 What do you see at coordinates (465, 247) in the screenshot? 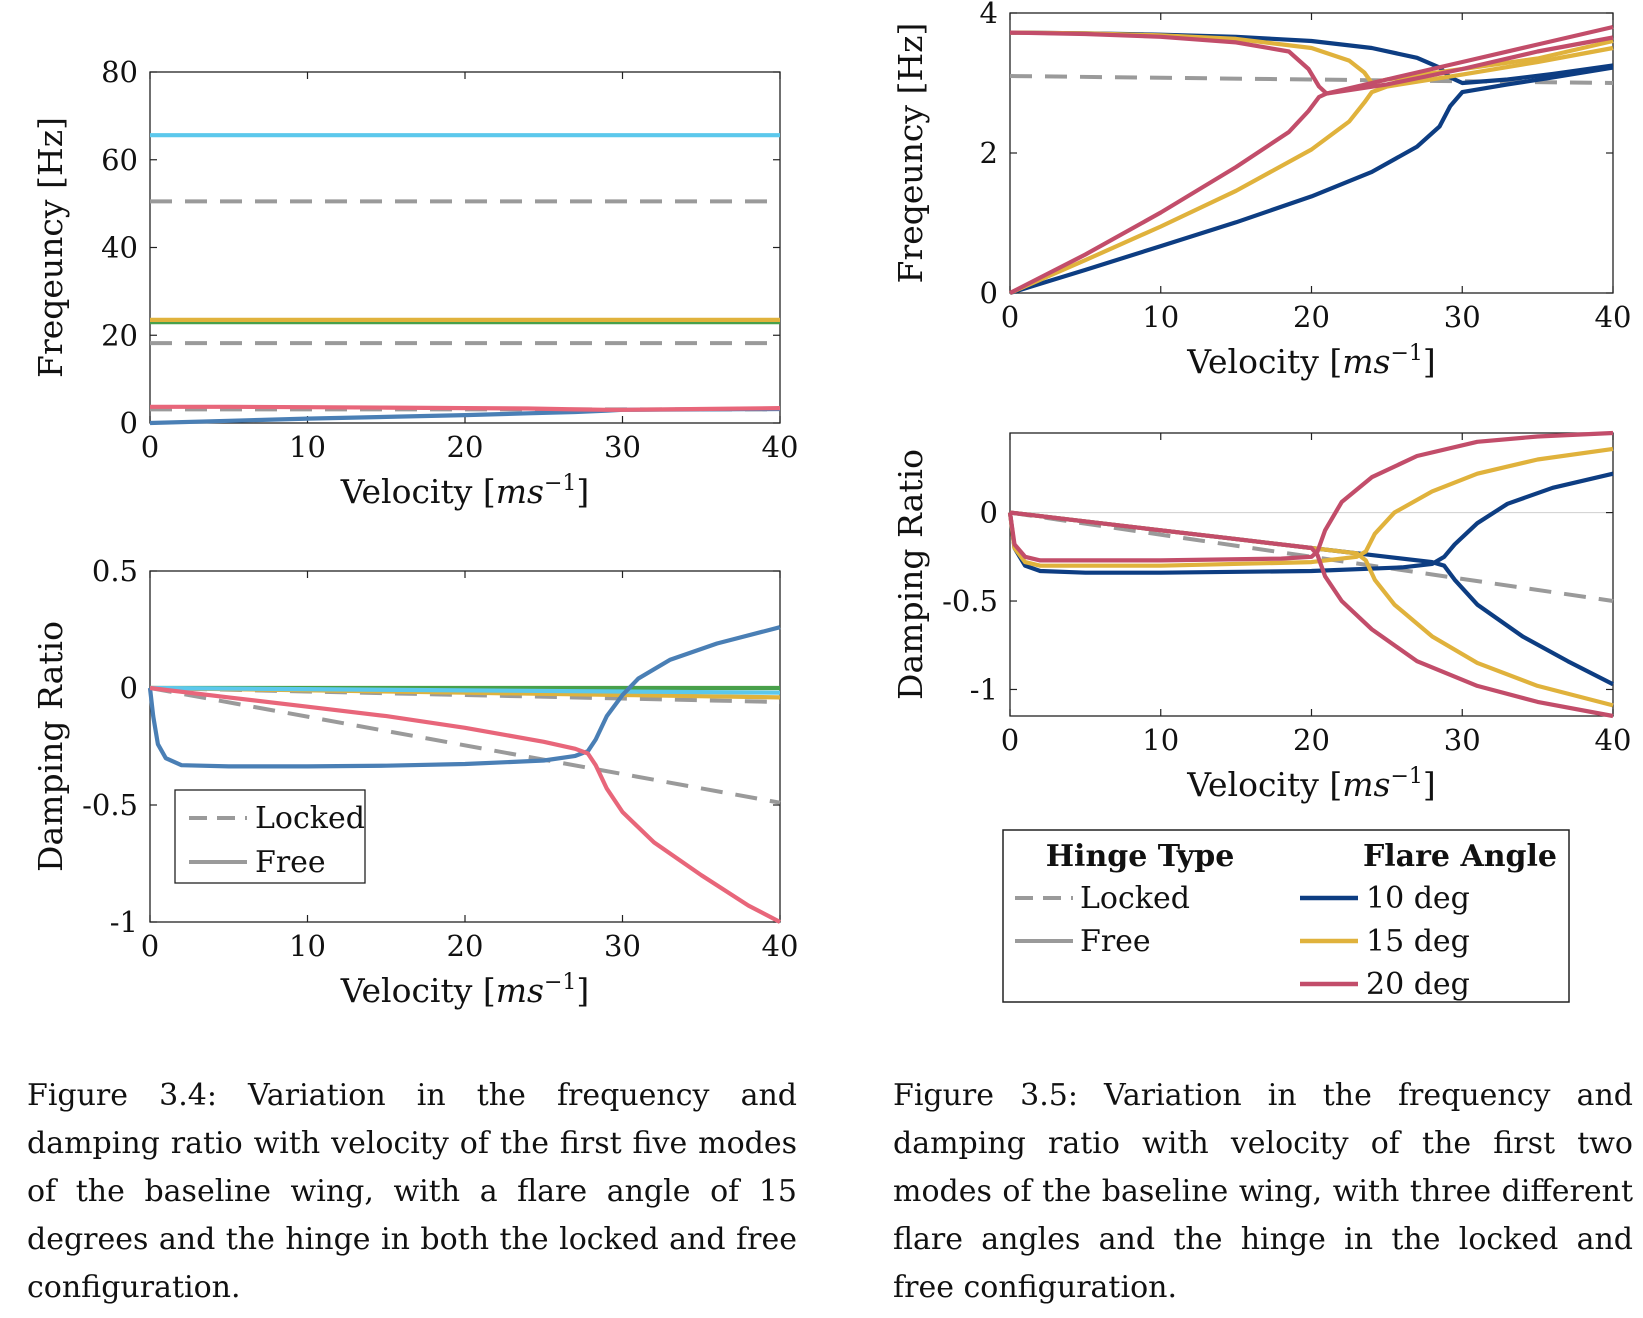
I see `plot-frame` at bounding box center [465, 247].